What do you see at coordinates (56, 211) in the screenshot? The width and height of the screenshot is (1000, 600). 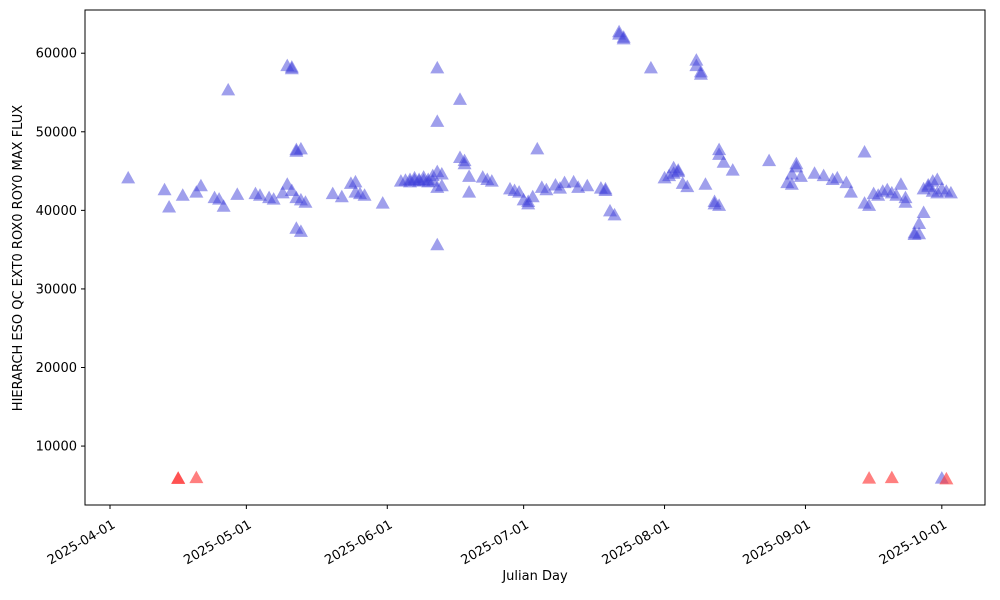 I see `y-tick-label: 40000` at bounding box center [56, 211].